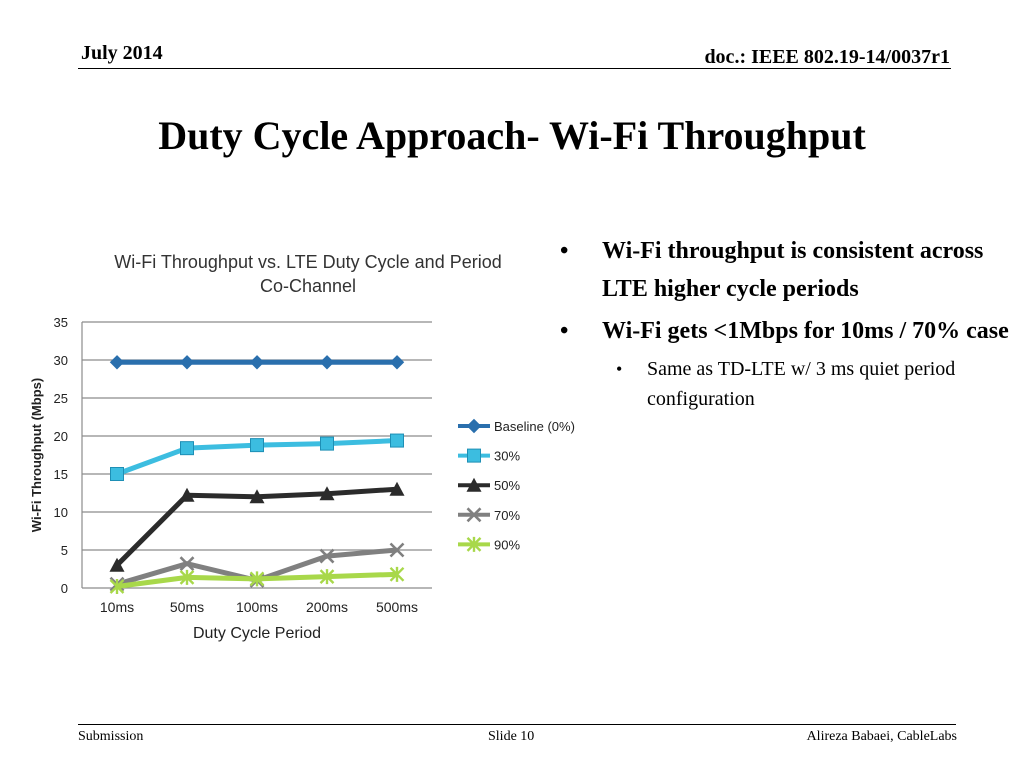 This screenshot has height=768, width=1024. Describe the element at coordinates (517, 724) in the screenshot. I see `footer-divider` at that location.